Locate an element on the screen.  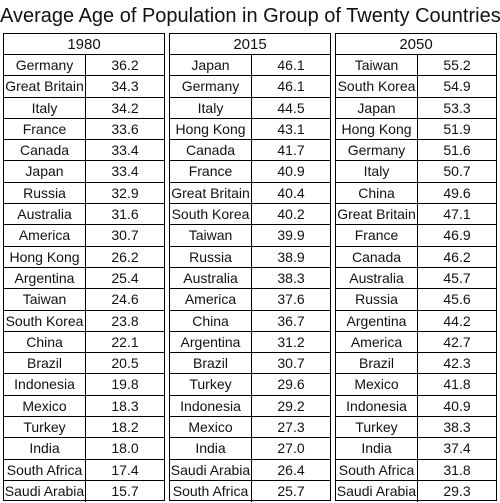
age-value-cell: 24.6 is located at coordinates (125, 299).